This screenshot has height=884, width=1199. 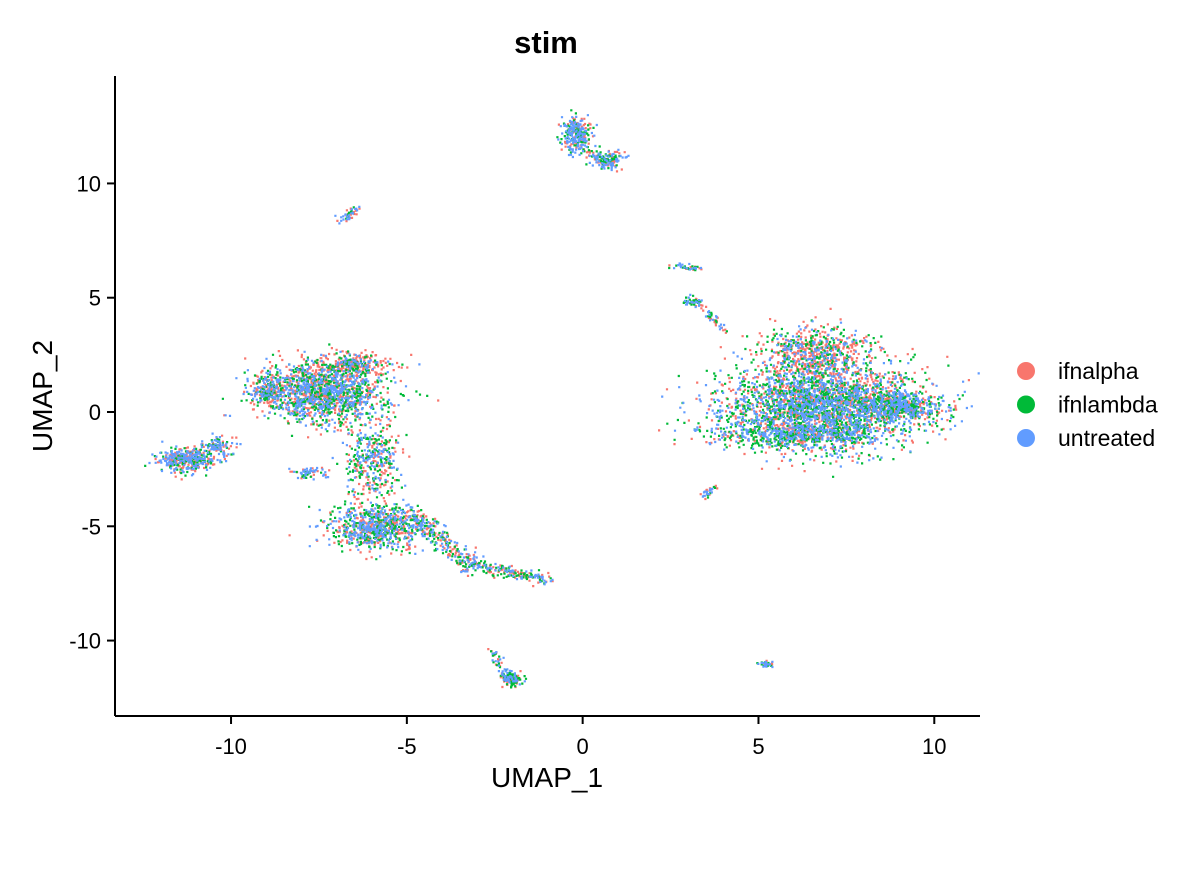 What do you see at coordinates (1098, 371) in the screenshot?
I see `legend-label-ifnalpha: ifnalpha` at bounding box center [1098, 371].